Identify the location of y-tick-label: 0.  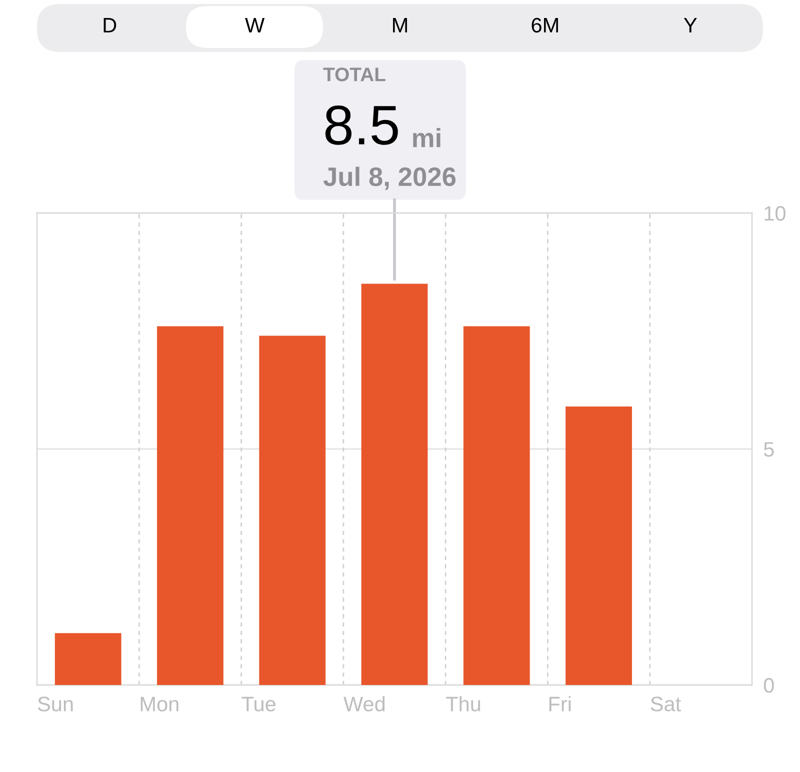
(769, 685).